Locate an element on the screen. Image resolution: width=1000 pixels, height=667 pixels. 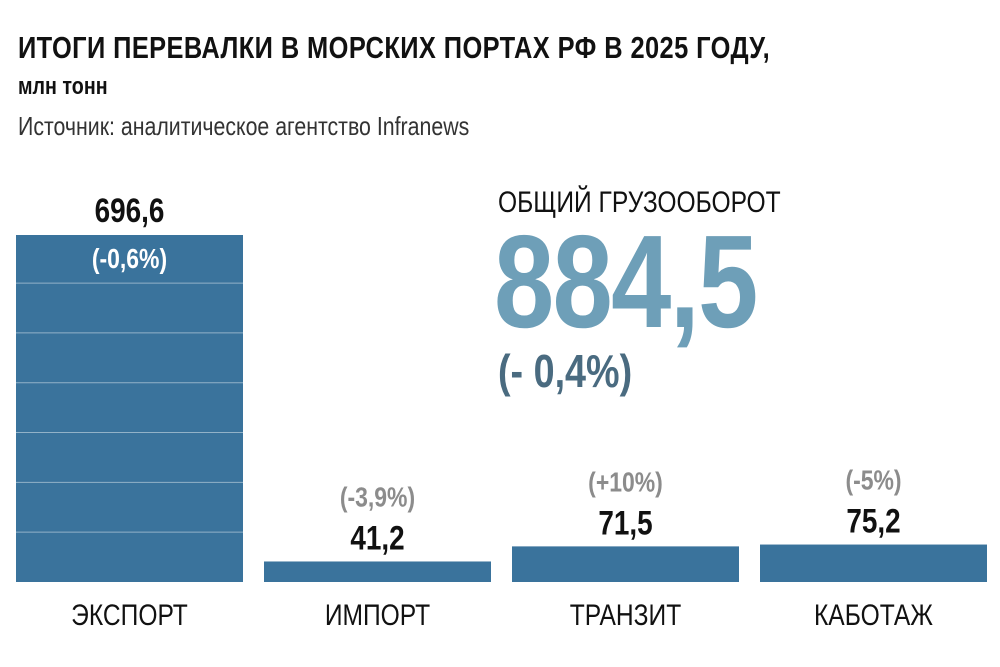
total-label: ОБЩИЙ ГРУЗООБОРОТ is located at coordinates (639, 202).